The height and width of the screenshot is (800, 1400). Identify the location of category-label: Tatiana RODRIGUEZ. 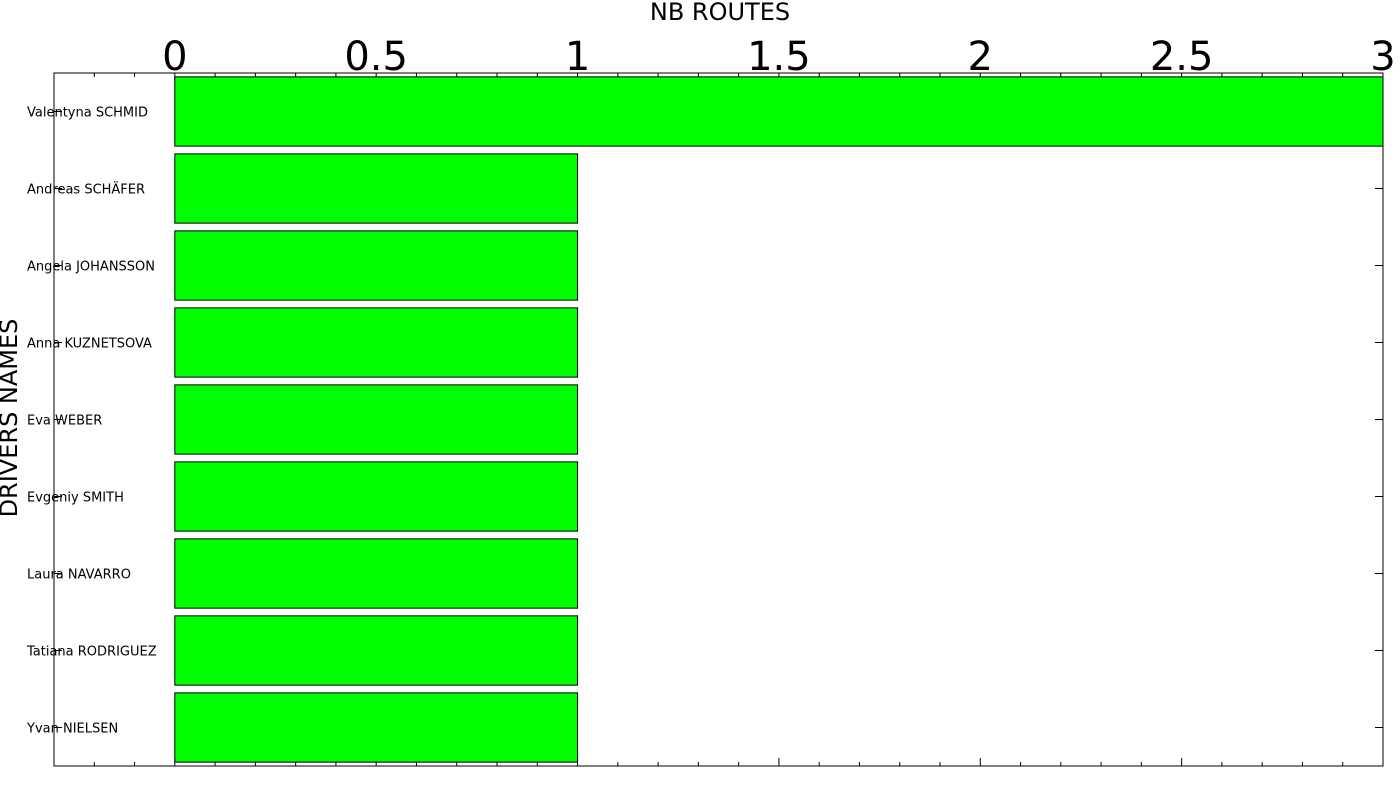
(91, 652).